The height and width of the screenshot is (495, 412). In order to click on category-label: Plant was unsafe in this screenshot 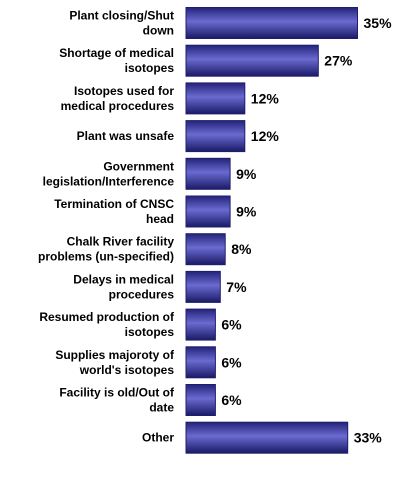, I will do `click(126, 136)`.